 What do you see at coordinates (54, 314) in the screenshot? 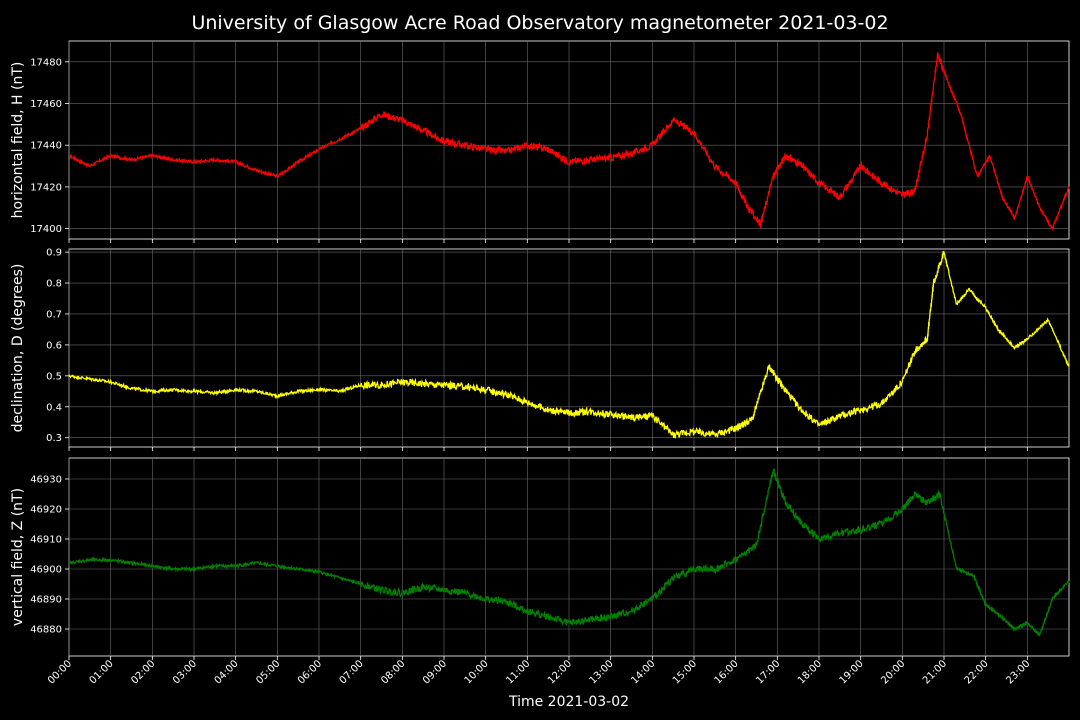
I see `y-tick-label: 0.7` at bounding box center [54, 314].